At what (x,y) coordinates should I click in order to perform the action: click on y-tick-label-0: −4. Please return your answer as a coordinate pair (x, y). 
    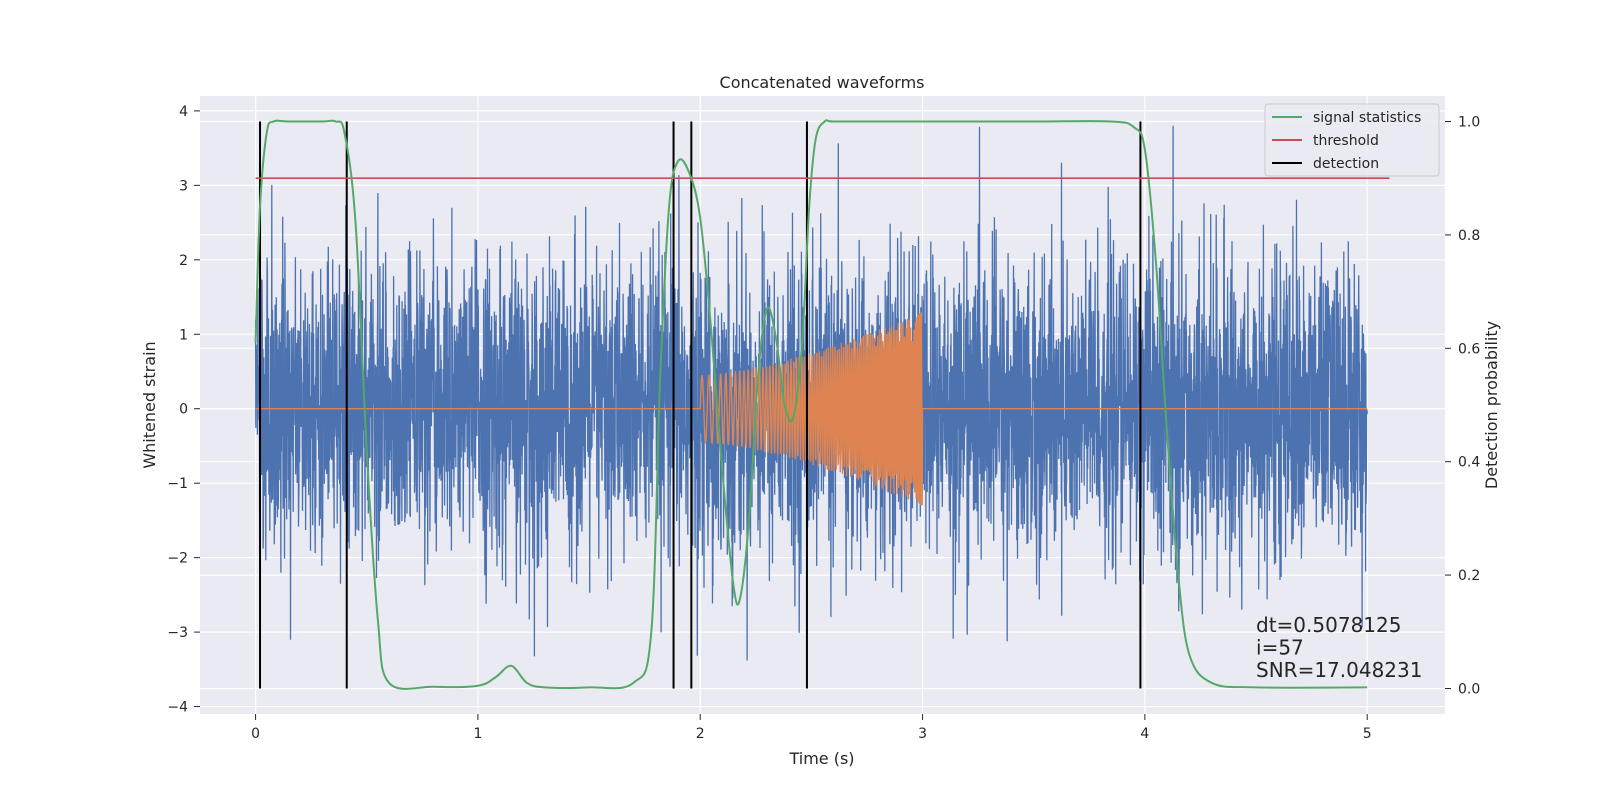
    Looking at the image, I should click on (177, 708).